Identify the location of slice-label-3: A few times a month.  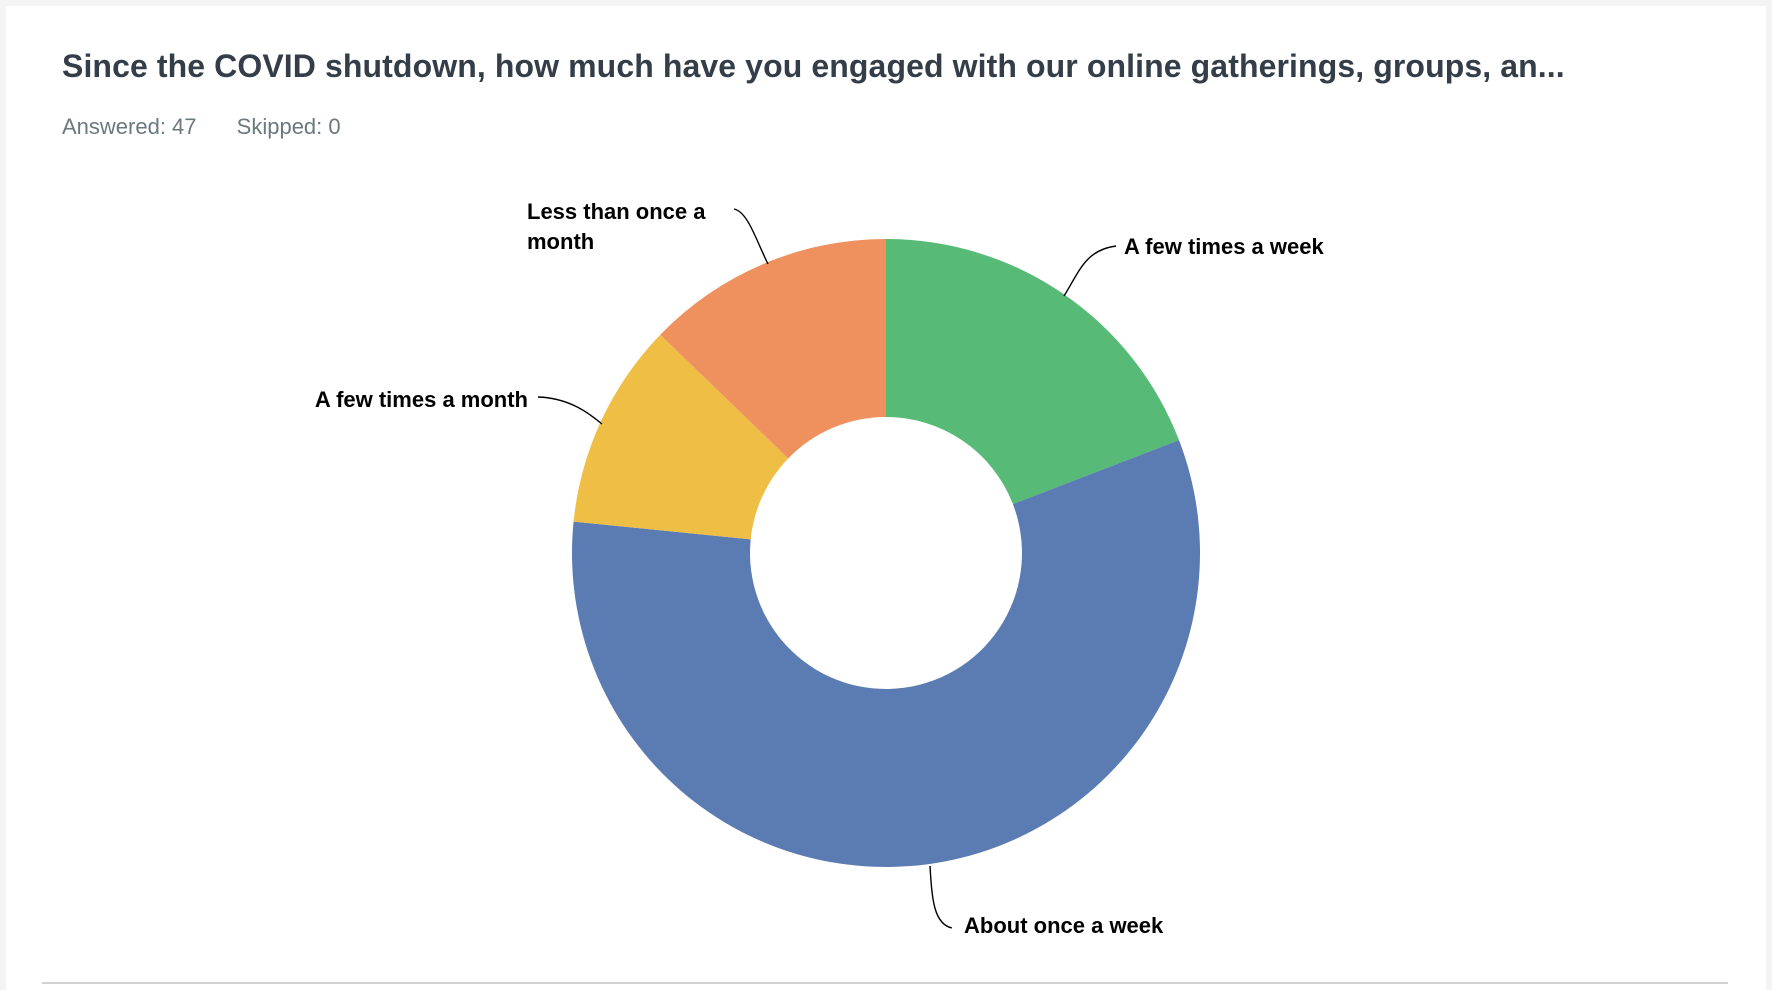
(421, 399).